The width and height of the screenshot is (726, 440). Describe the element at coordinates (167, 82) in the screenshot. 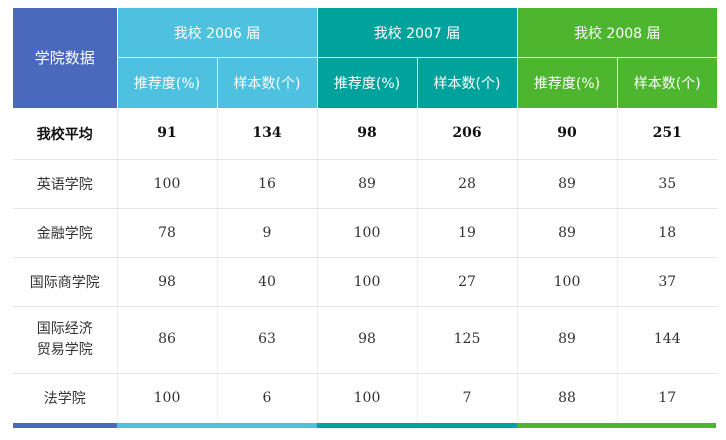

I see `header-rec-2006: 推荐度(%)` at that location.